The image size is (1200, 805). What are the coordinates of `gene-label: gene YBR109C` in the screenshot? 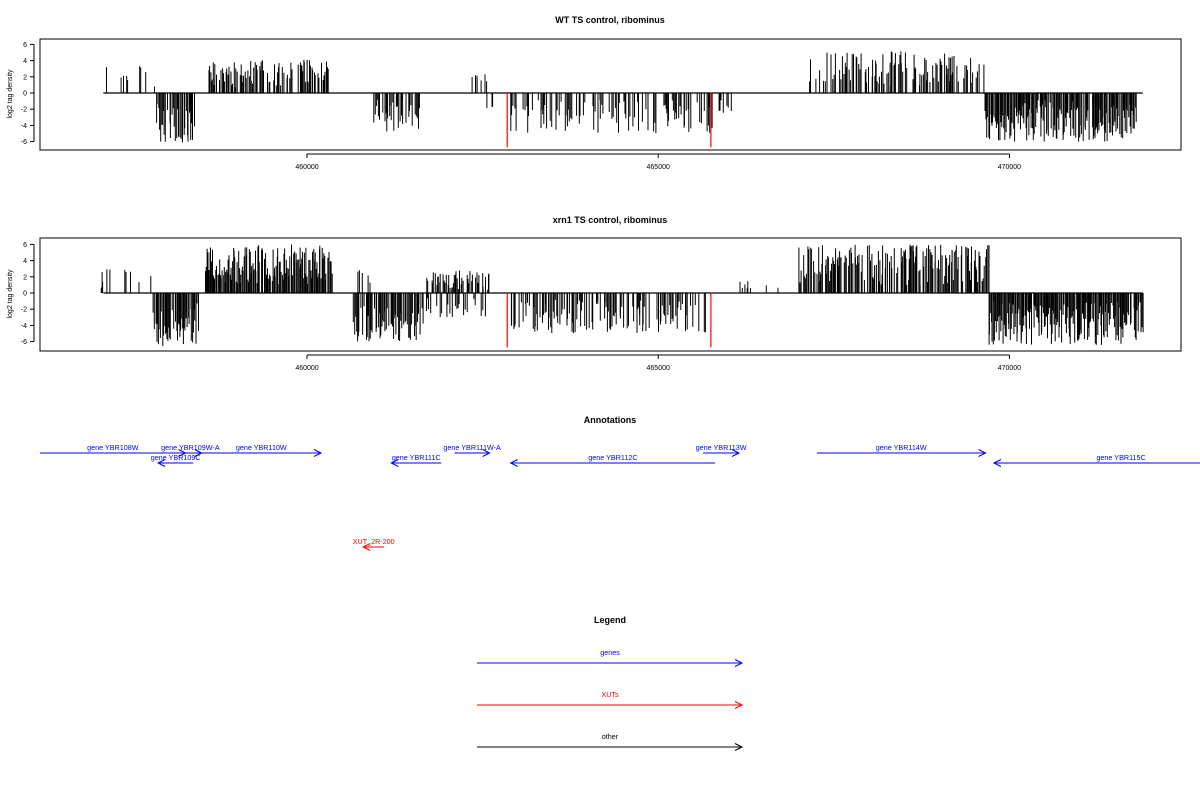 It's located at (176, 457).